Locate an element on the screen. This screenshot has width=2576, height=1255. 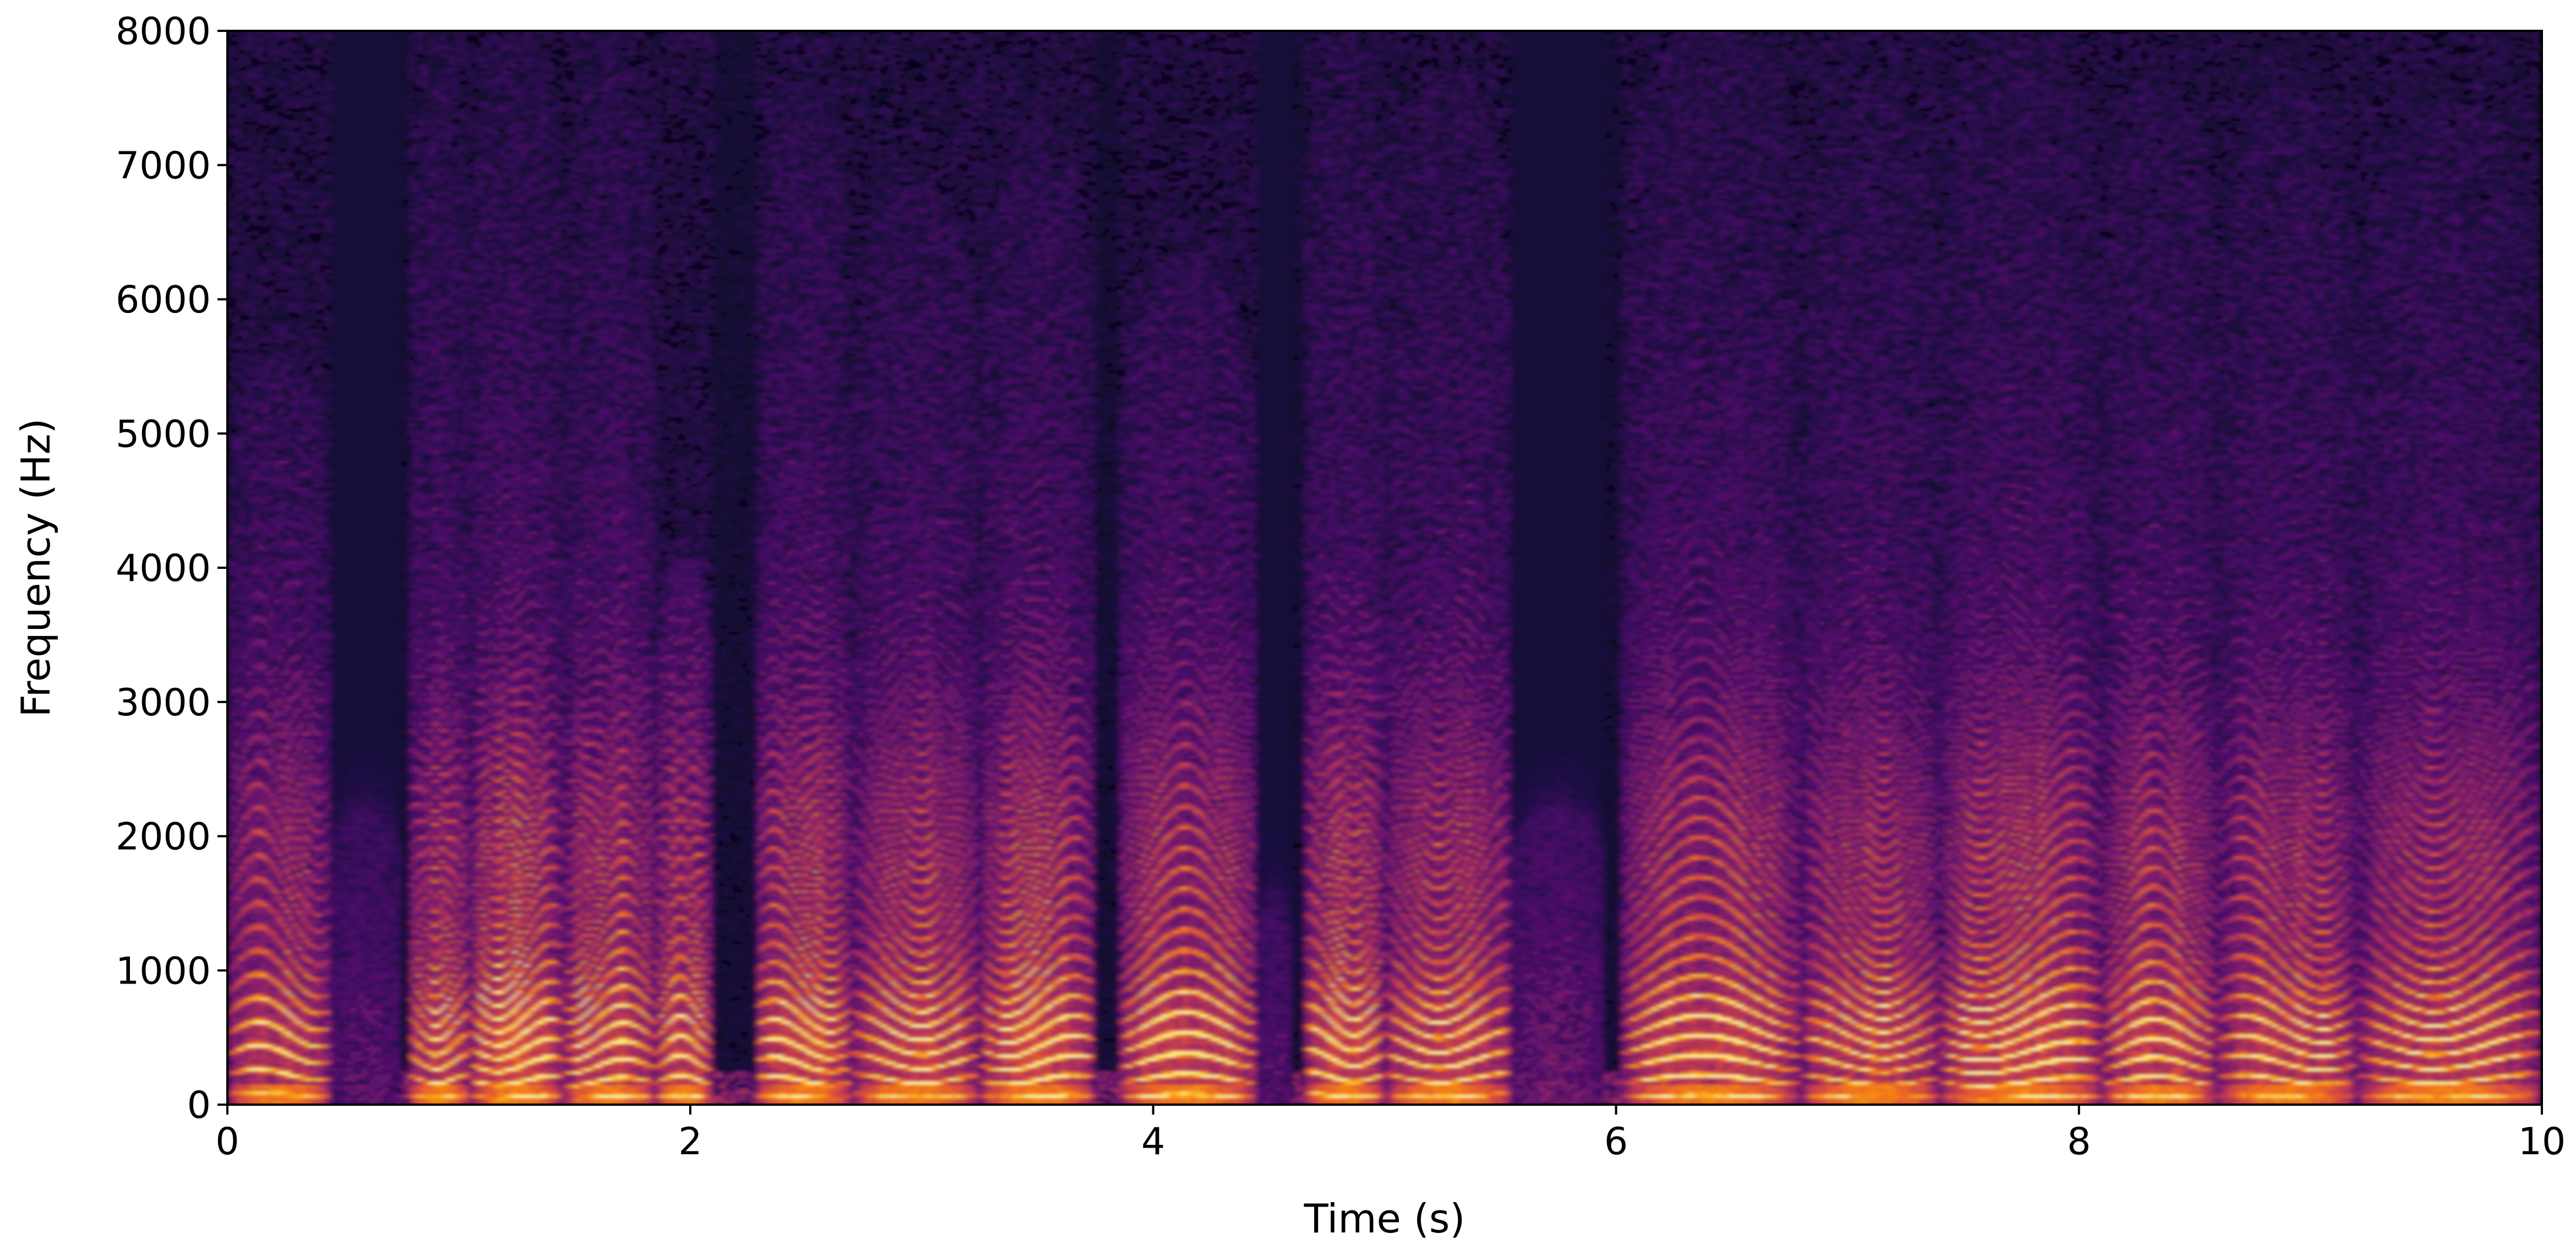
y-tick-label: 0 is located at coordinates (199, 1106).